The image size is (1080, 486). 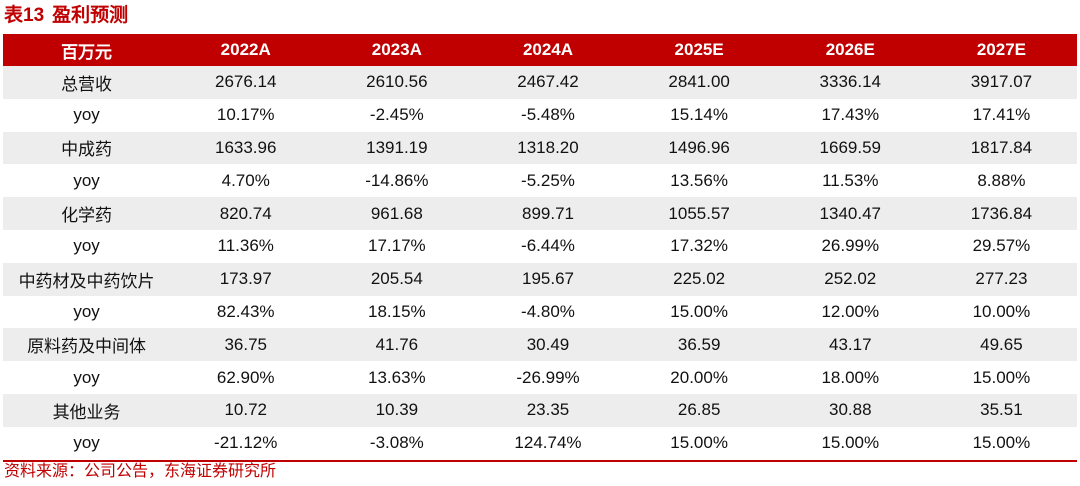 What do you see at coordinates (548, 148) in the screenshot?
I see `table-cell: 1318.20` at bounding box center [548, 148].